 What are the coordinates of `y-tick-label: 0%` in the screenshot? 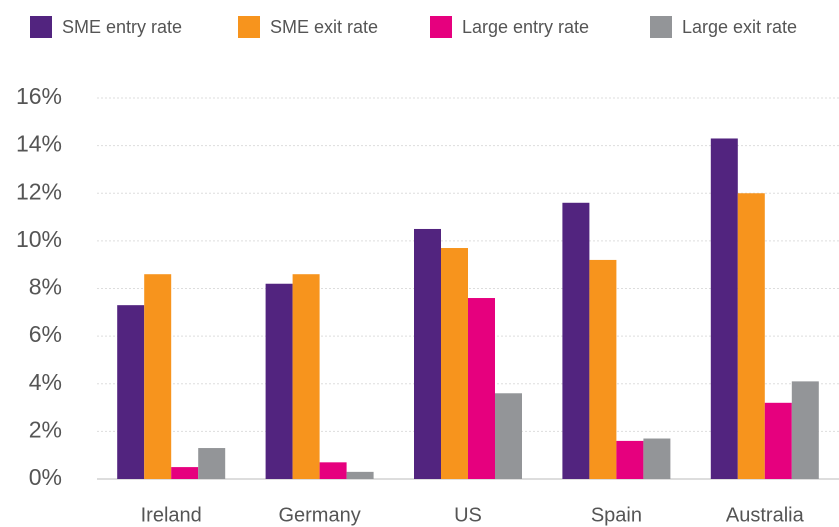 It's located at (45, 477).